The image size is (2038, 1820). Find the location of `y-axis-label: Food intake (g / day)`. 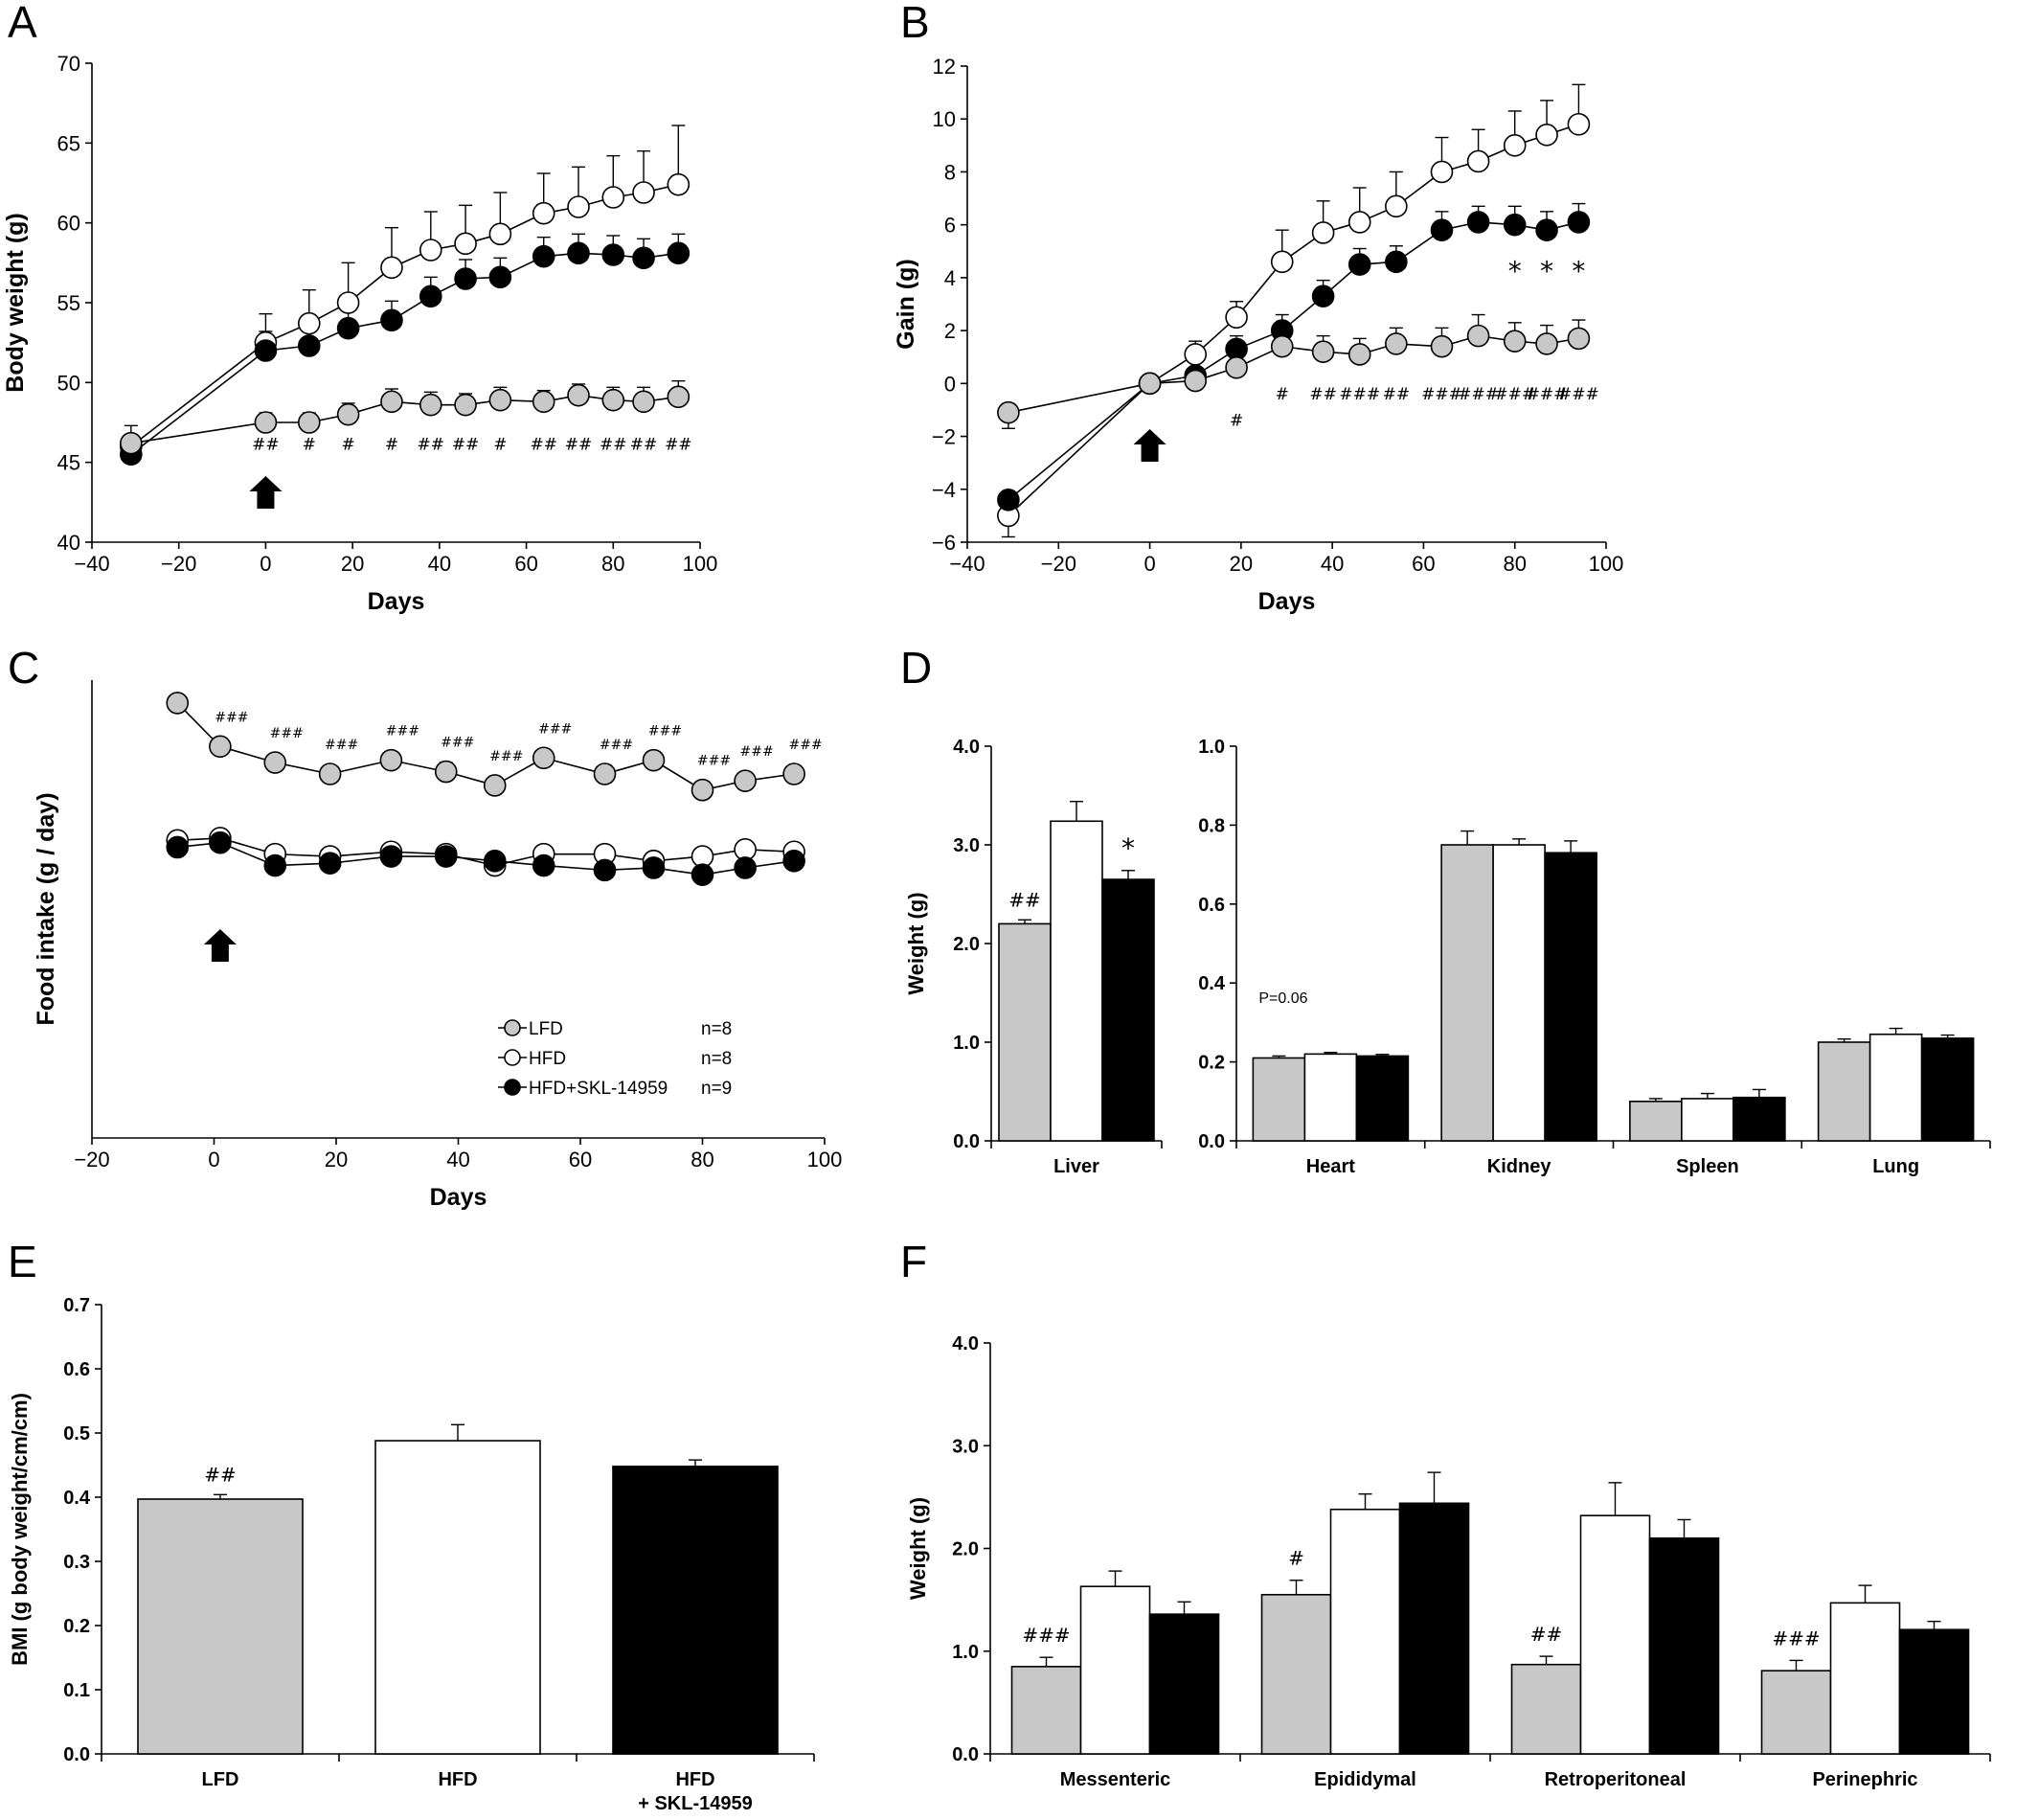

y-axis-label: Food intake (g / day) is located at coordinates (46, 908).